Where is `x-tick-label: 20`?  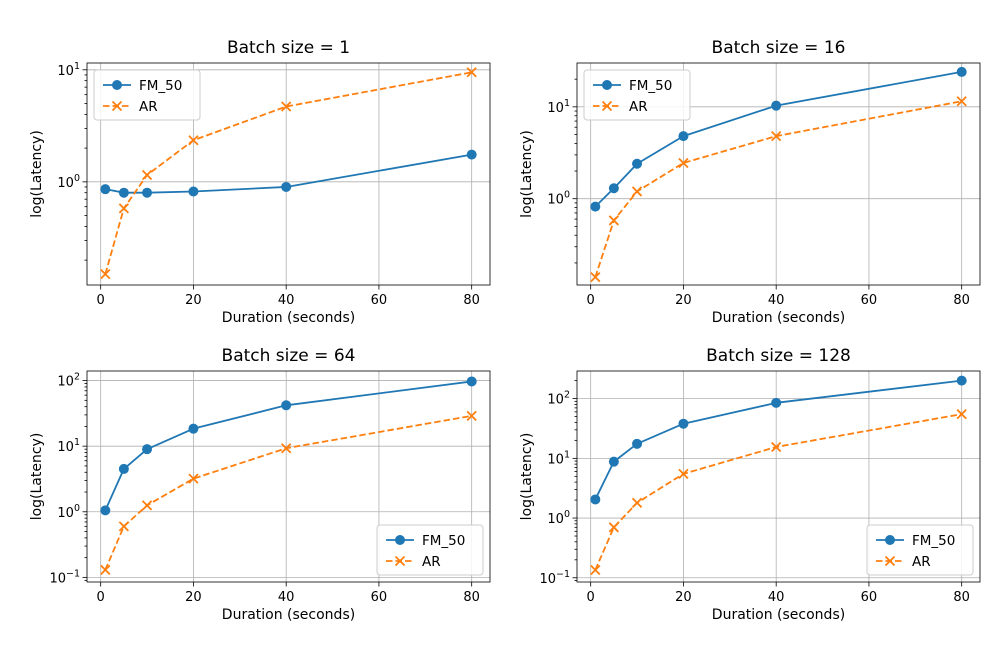
x-tick-label: 20 is located at coordinates (683, 597).